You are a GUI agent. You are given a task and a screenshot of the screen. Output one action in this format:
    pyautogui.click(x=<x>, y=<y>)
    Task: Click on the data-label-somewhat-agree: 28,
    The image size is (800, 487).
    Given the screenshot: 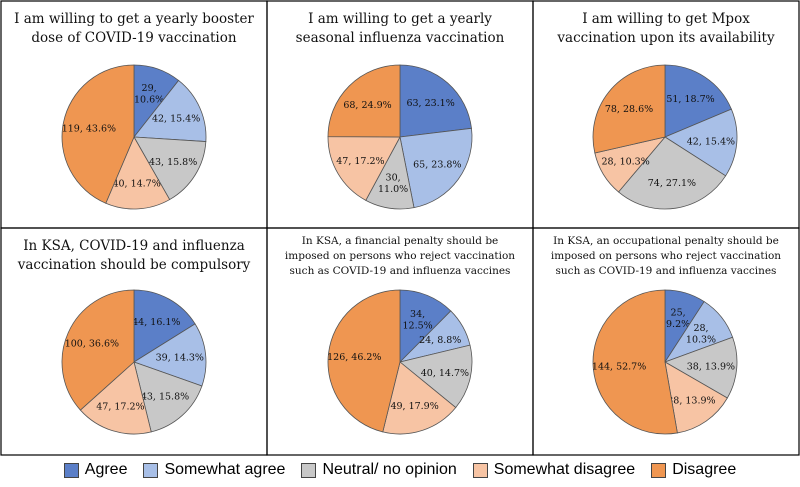 What is the action you would take?
    pyautogui.click(x=700, y=328)
    